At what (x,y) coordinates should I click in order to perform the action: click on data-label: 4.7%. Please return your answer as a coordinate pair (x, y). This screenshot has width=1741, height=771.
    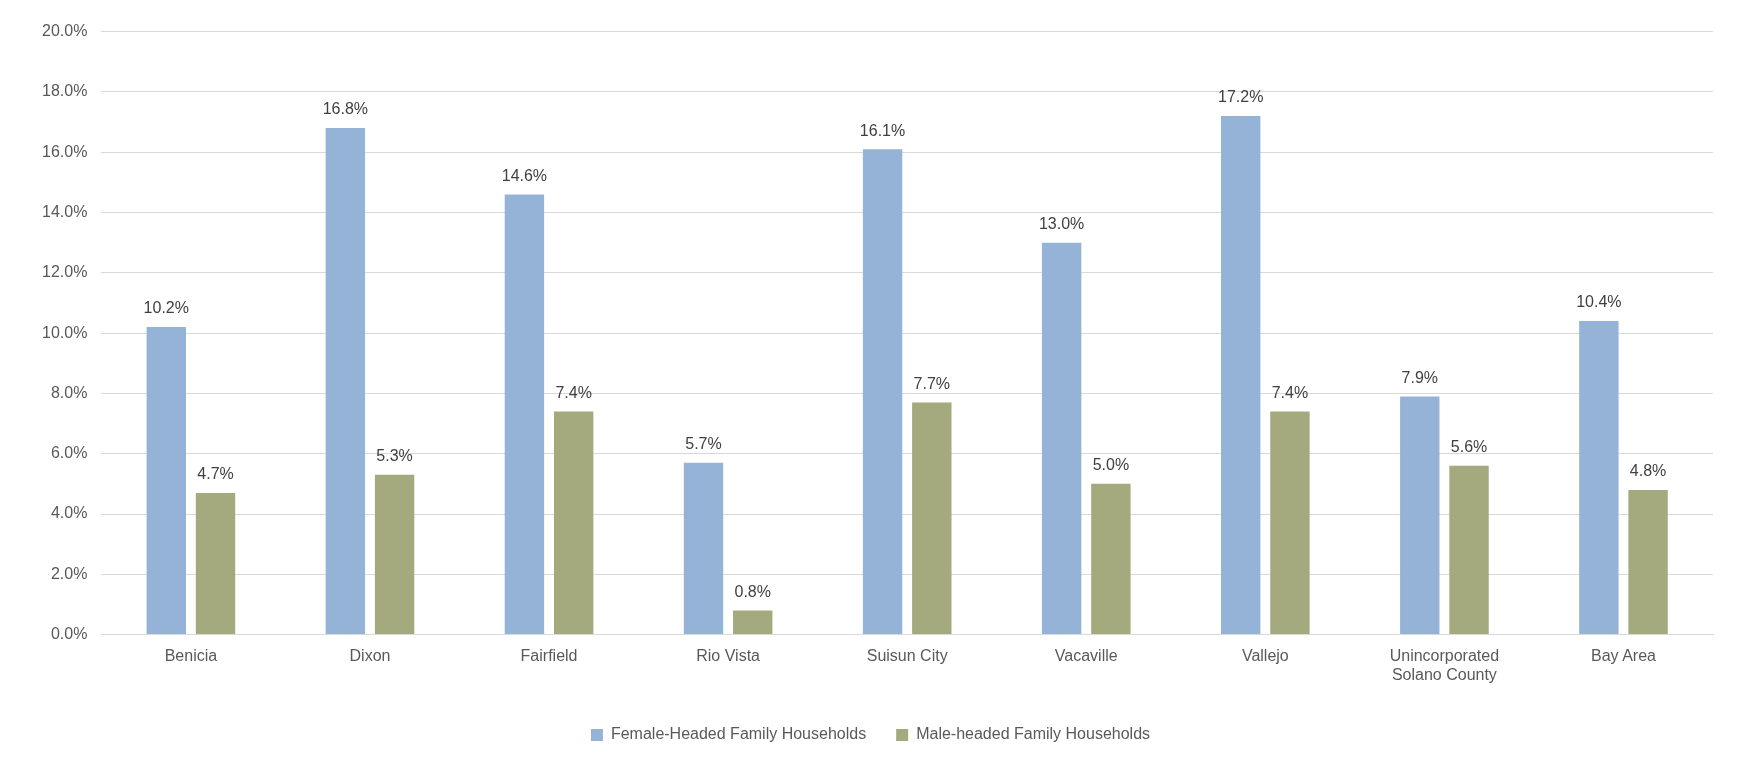
    Looking at the image, I should click on (215, 474).